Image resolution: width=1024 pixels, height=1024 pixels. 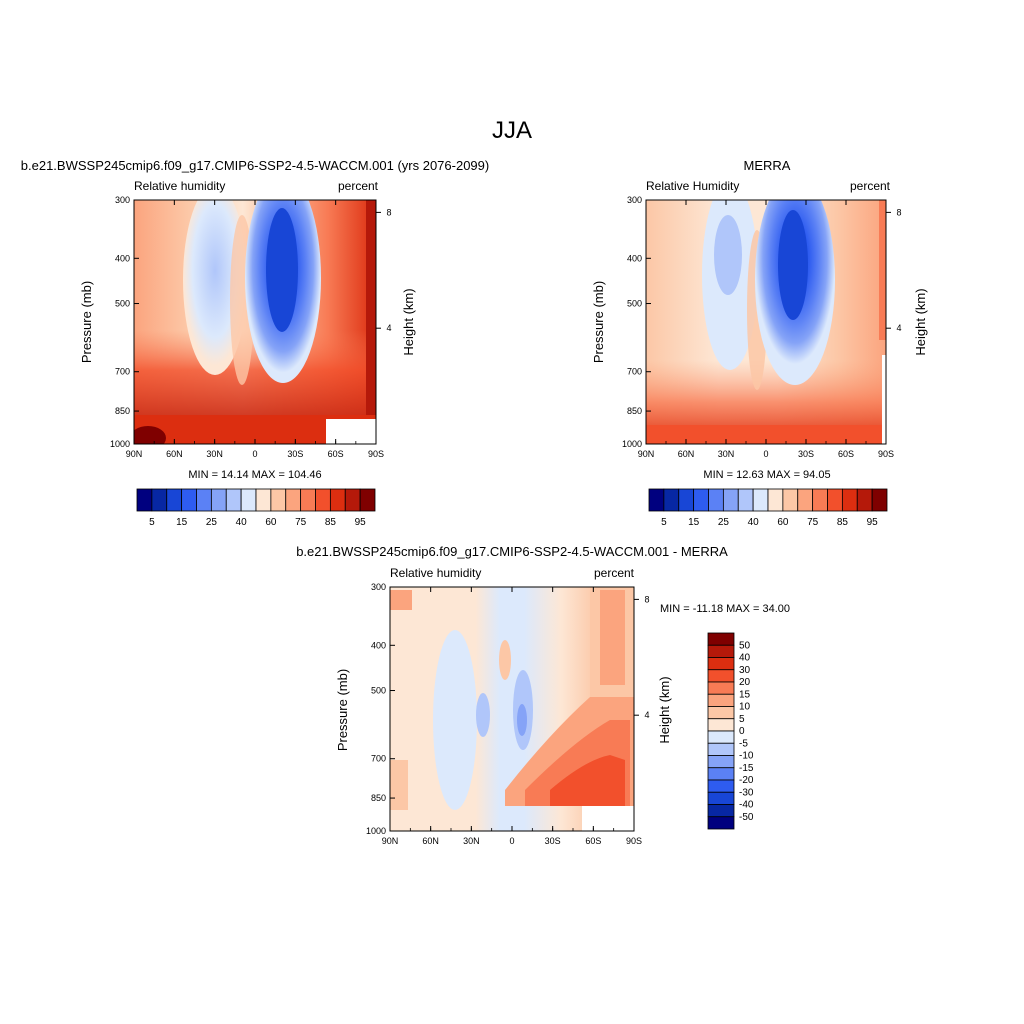 What do you see at coordinates (692, 186) in the screenshot?
I see `left-label: Relative Humidity` at bounding box center [692, 186].